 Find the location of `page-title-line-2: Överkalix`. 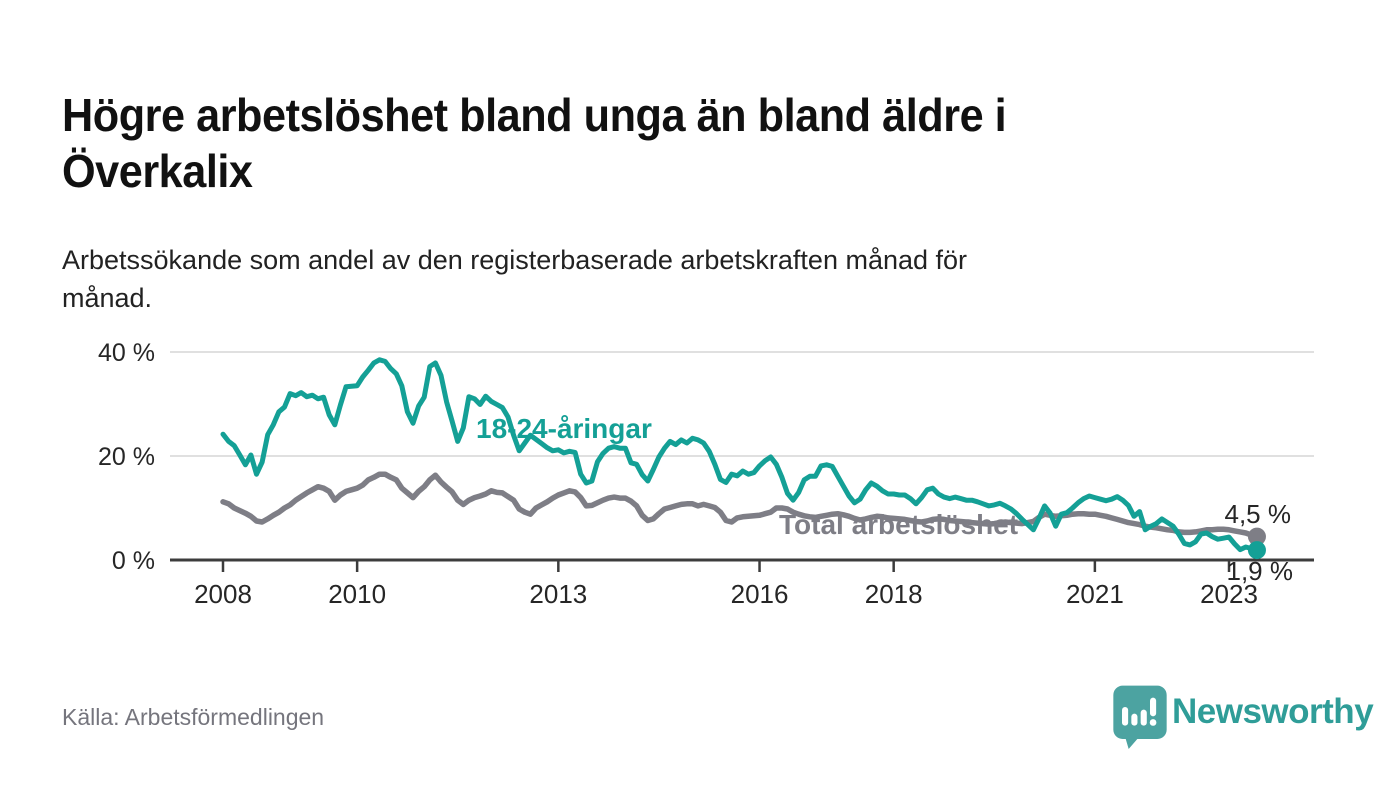

page-title-line-2: Överkalix is located at coordinates (157, 170).